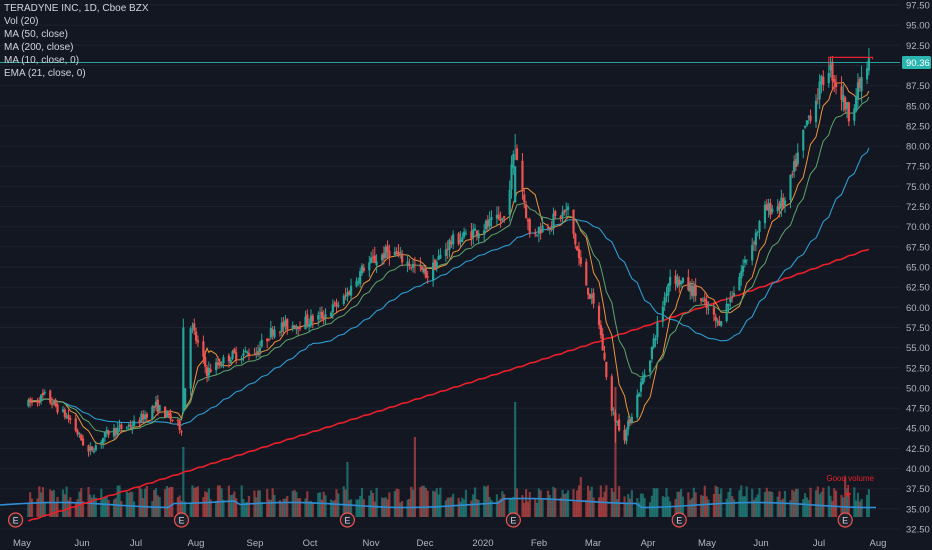 This screenshot has width=932, height=550. I want to click on y-tick-label: 40.00, so click(918, 469).